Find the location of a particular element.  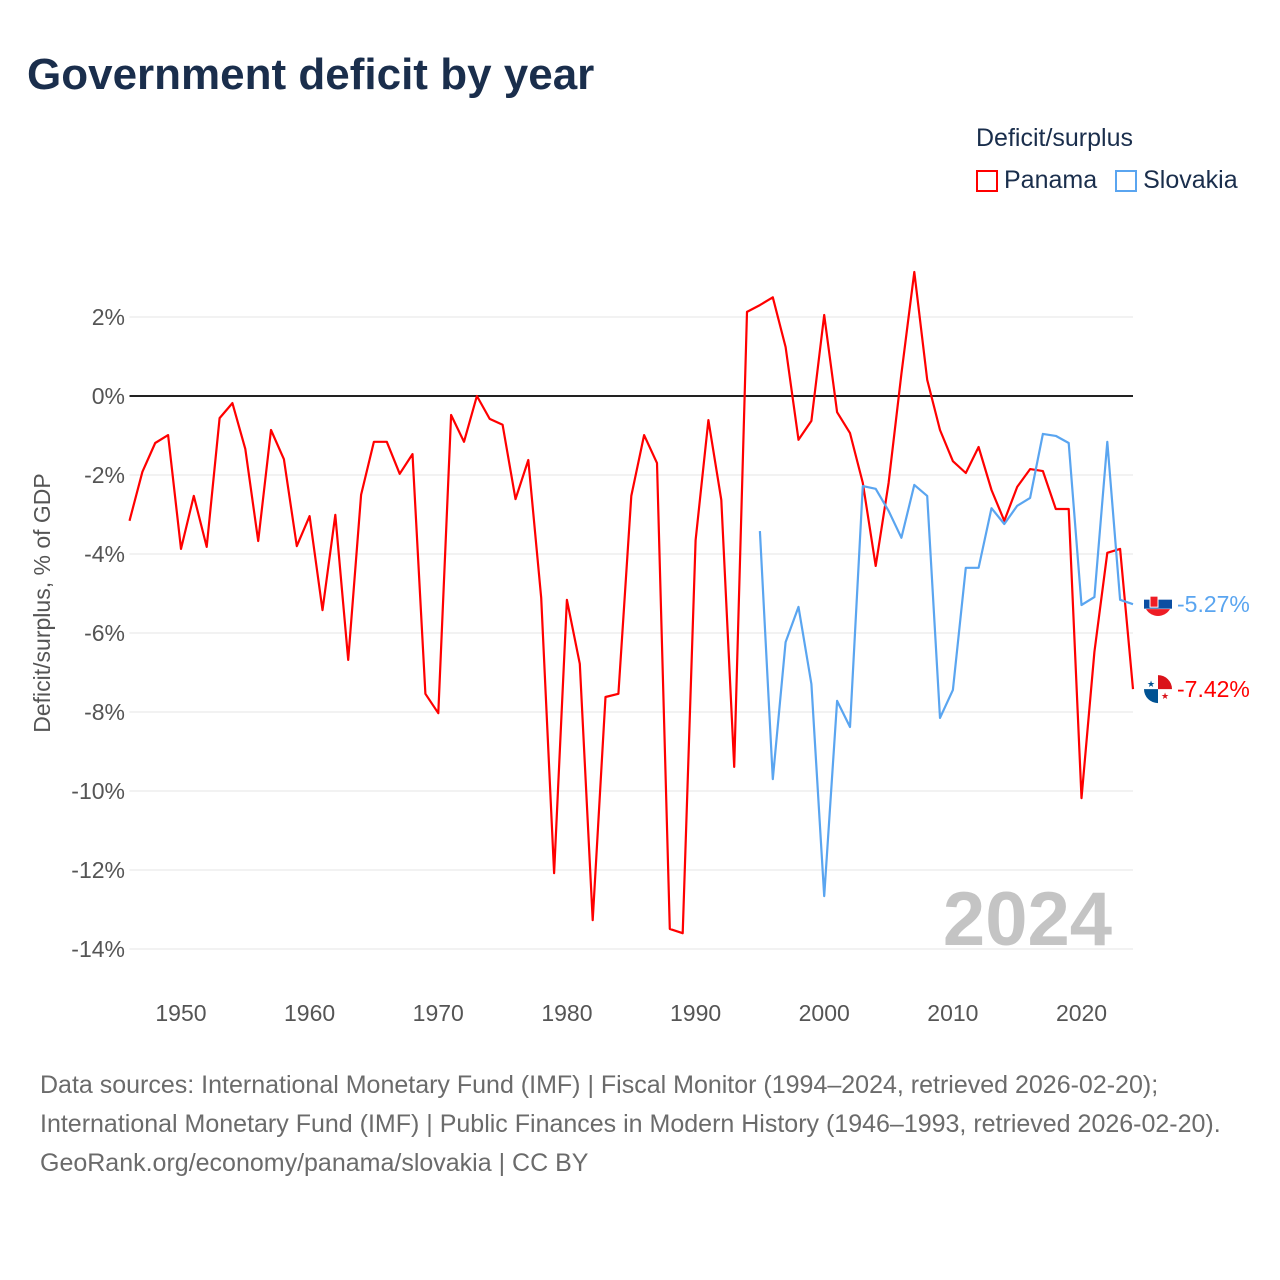

legend-item-panama: Panama is located at coordinates (1036, 180).